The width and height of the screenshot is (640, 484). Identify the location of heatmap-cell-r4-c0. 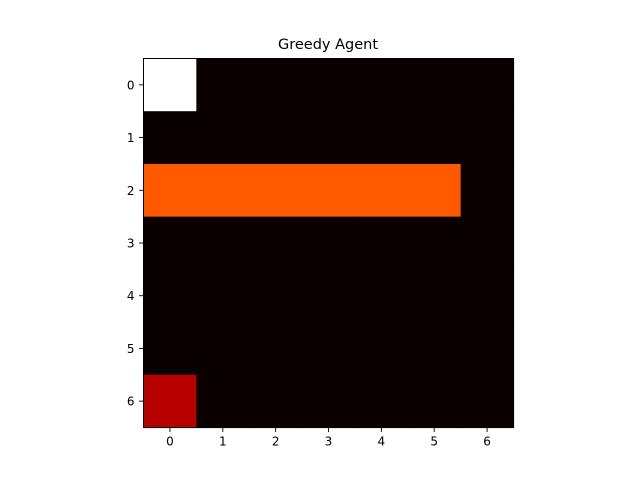
(170, 296).